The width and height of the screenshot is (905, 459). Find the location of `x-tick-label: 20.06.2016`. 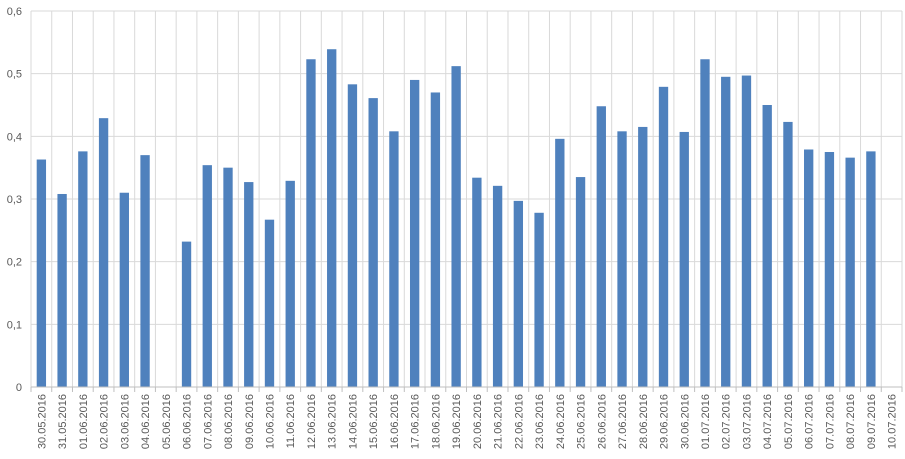

x-tick-label: 20.06.2016 is located at coordinates (478, 421).